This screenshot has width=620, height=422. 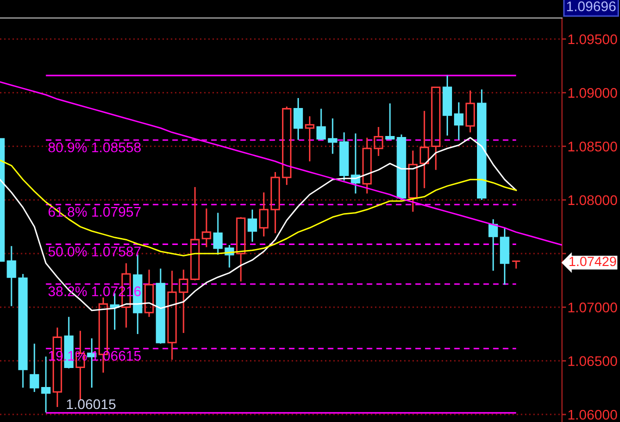 I want to click on y-tick-label: 1.09000, so click(x=593, y=93).